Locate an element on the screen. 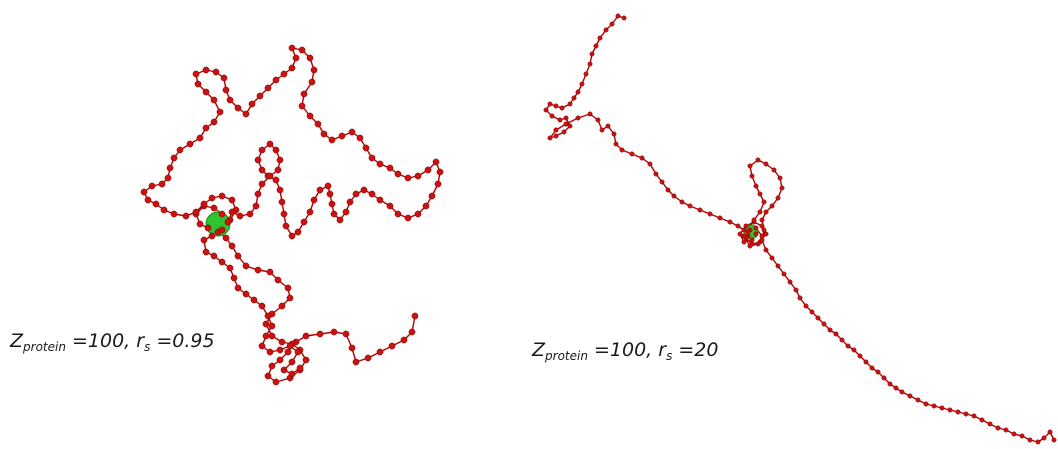 Image resolution: width=1058 pixels, height=449 pixels. label-r-subscript: s is located at coordinates (669, 356).